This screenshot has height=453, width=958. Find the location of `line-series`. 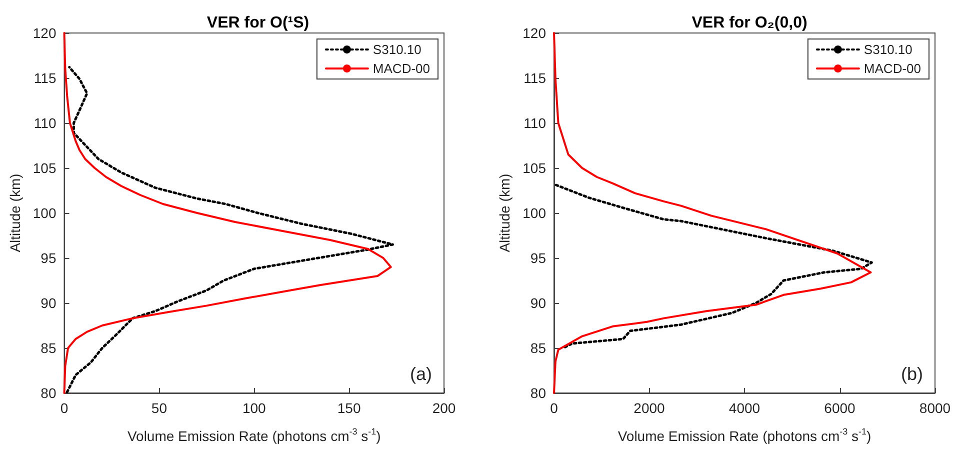

line-series is located at coordinates (712, 265).